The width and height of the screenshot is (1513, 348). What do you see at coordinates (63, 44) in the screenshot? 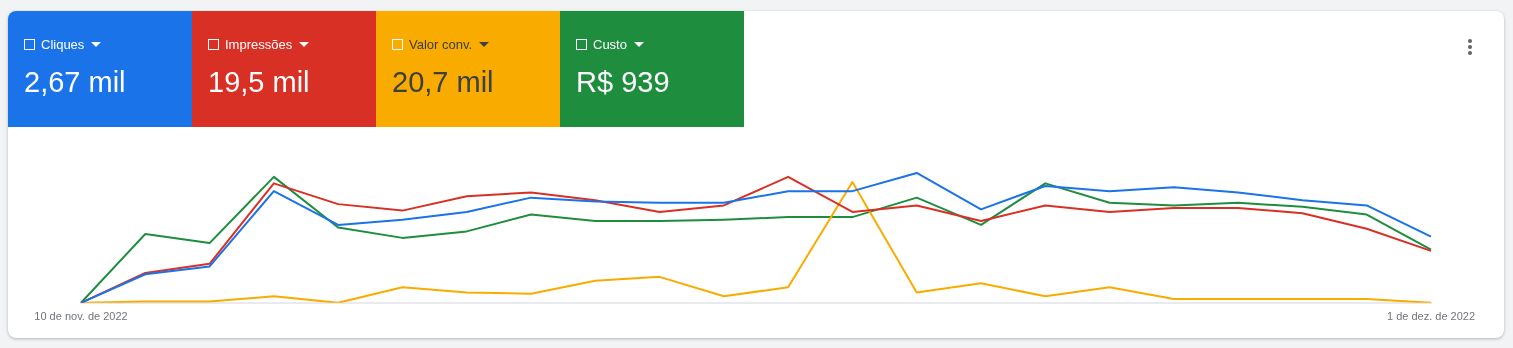
I see `legend-label: Cliques` at bounding box center [63, 44].